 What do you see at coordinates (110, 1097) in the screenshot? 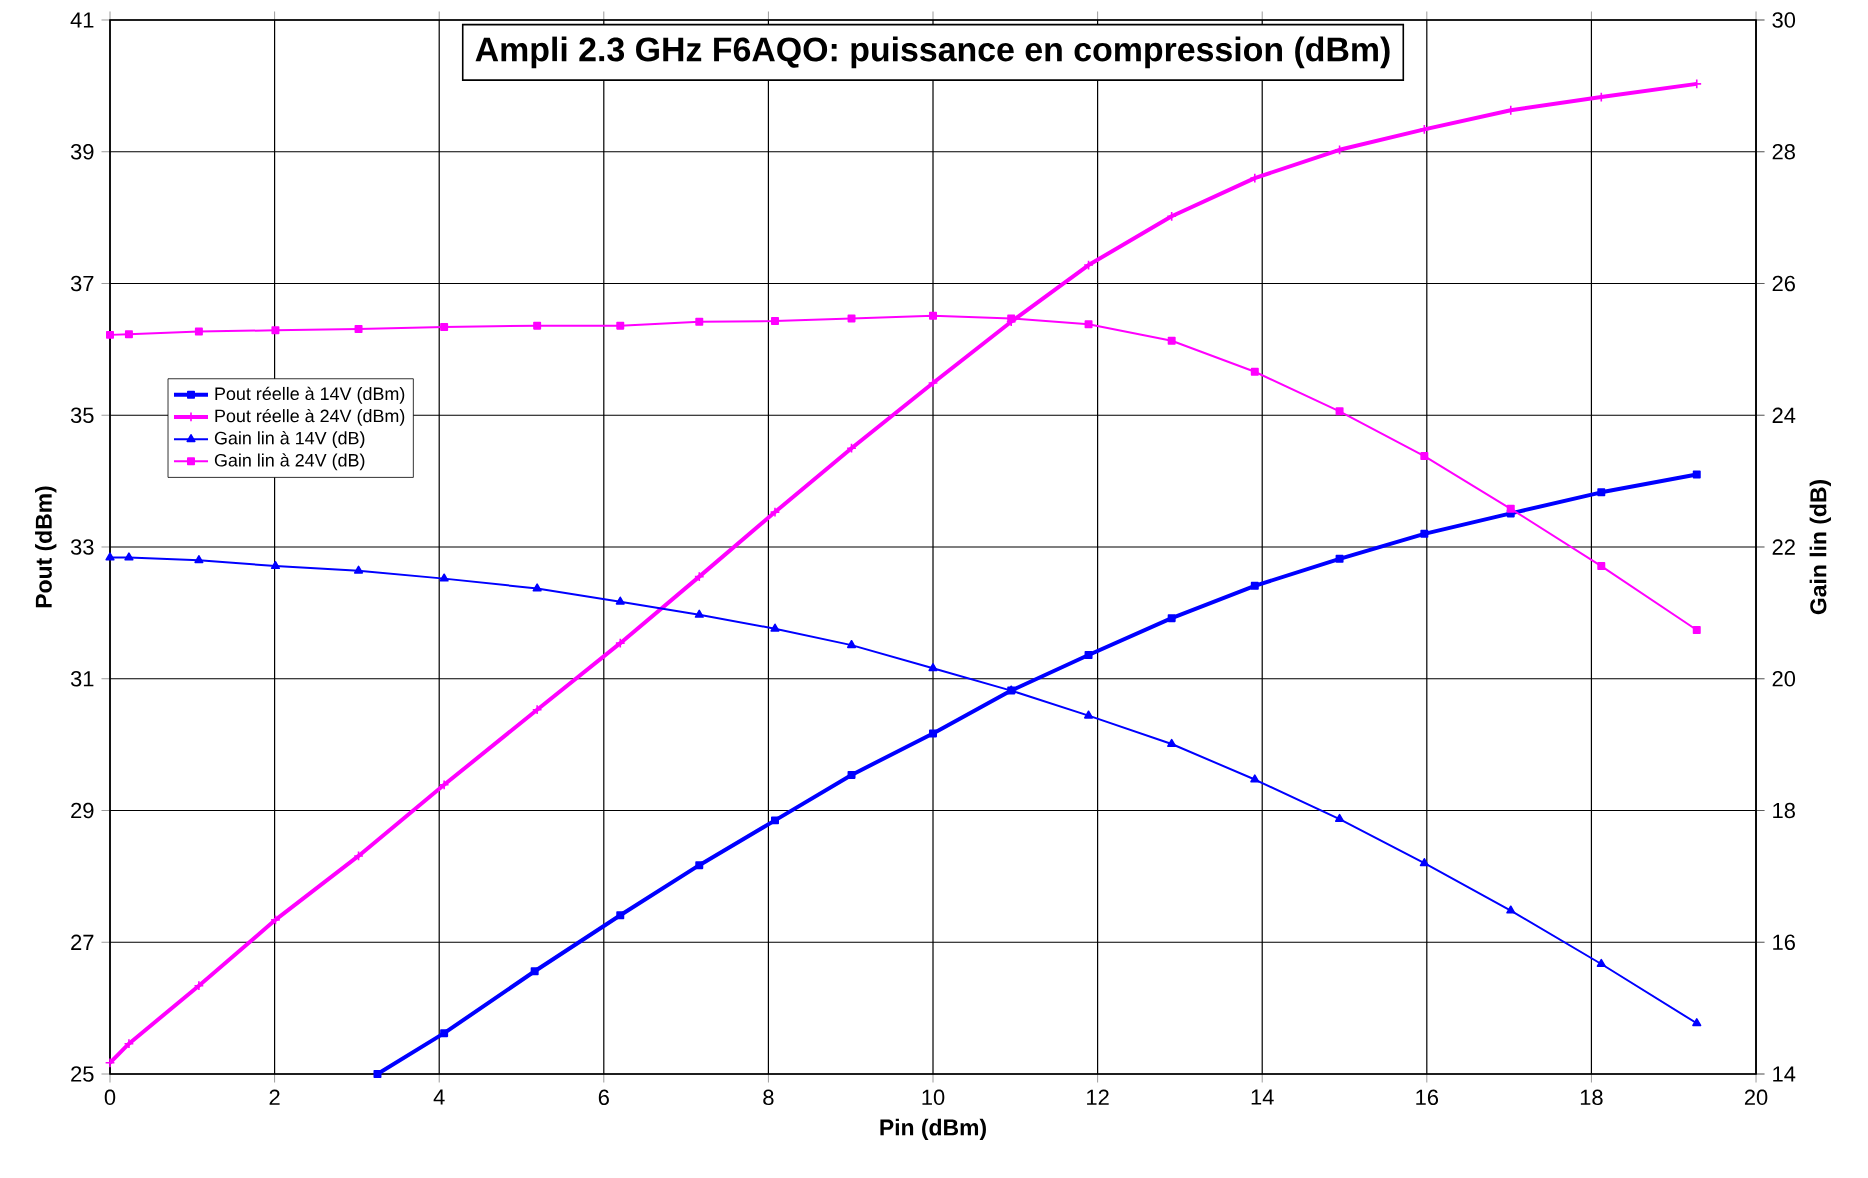
I see `x-tick-label: 0` at bounding box center [110, 1097].